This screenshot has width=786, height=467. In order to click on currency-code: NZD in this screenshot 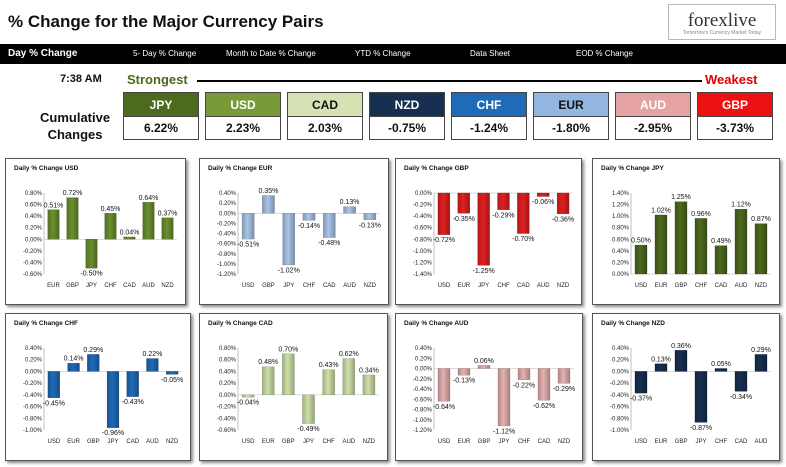, I will do `click(407, 105)`.